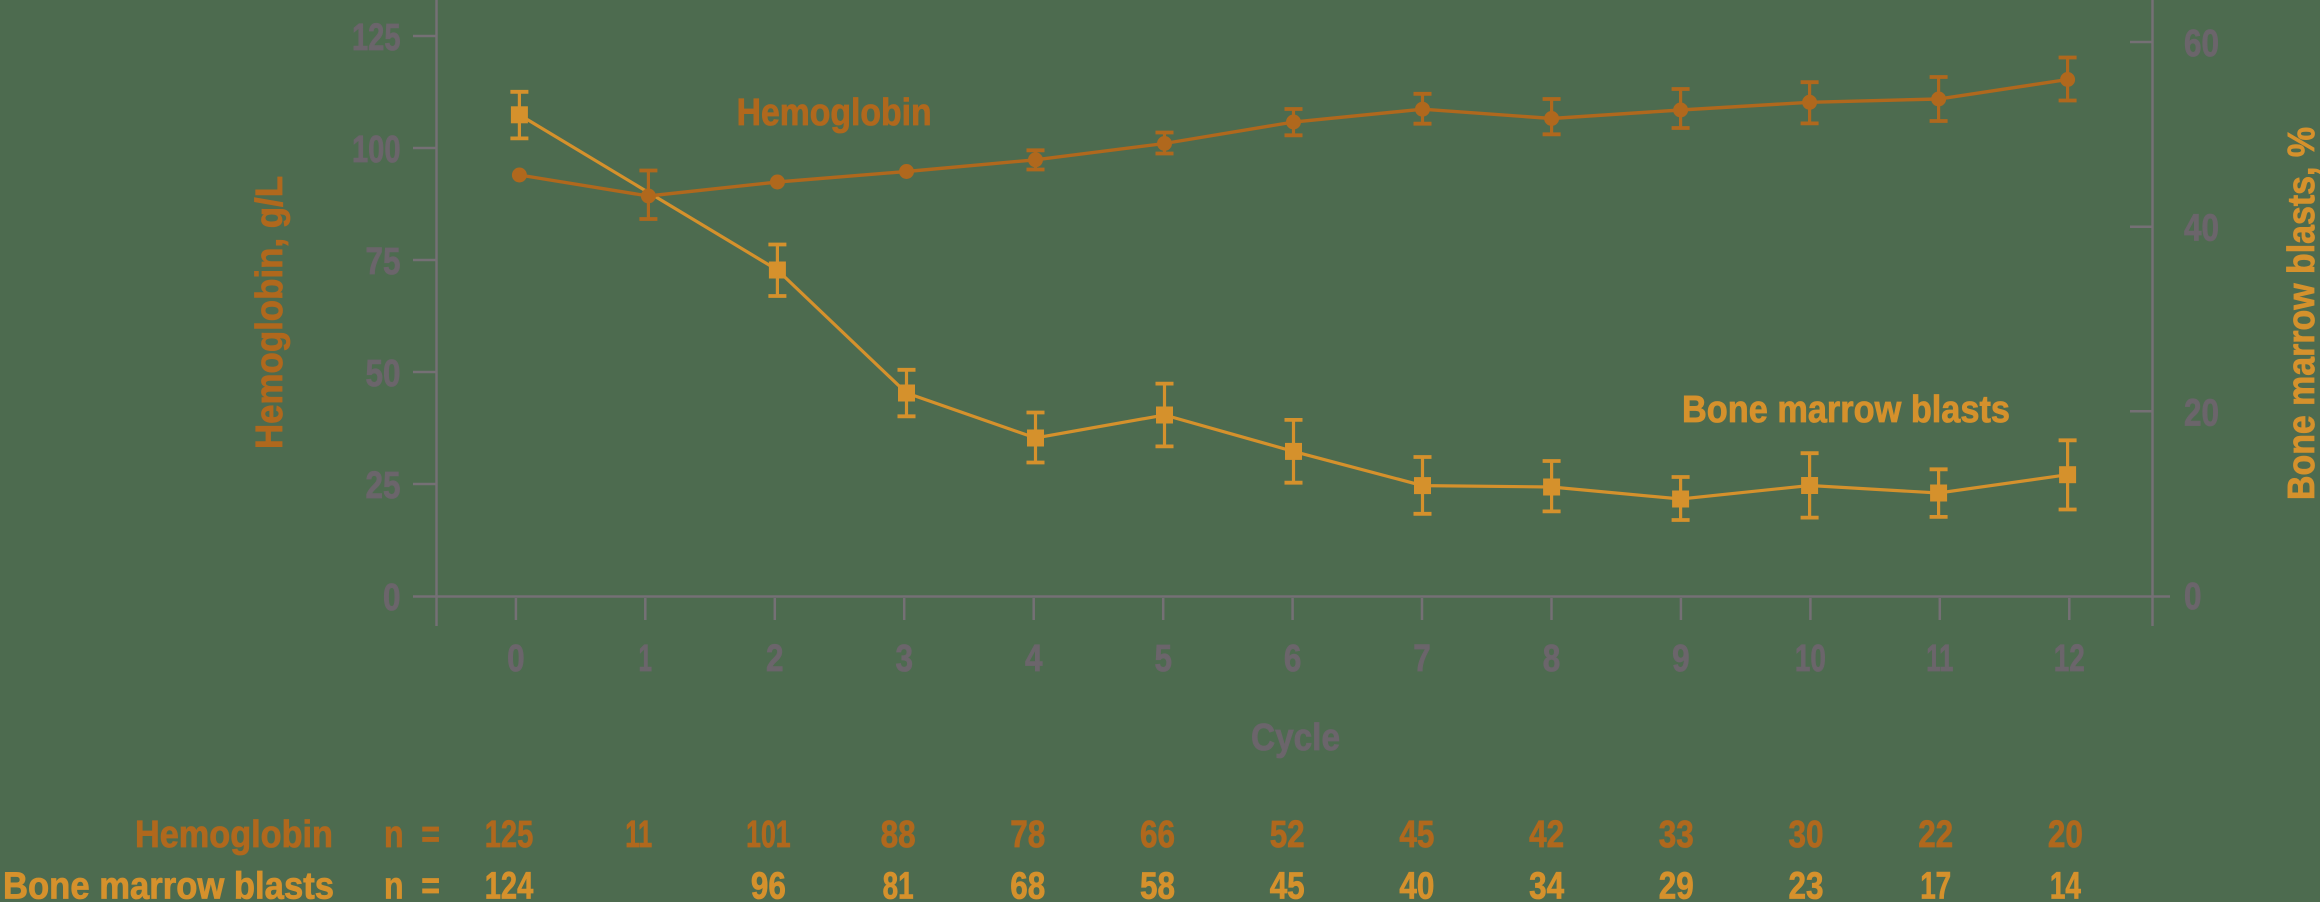 This screenshot has width=2320, height=902. I want to click on svg-text: 30, so click(1806, 835).